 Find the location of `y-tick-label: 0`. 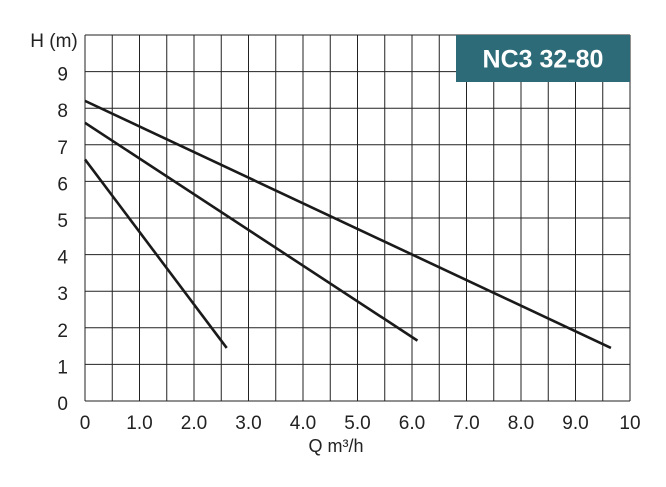

y-tick-label: 0 is located at coordinates (62, 404).